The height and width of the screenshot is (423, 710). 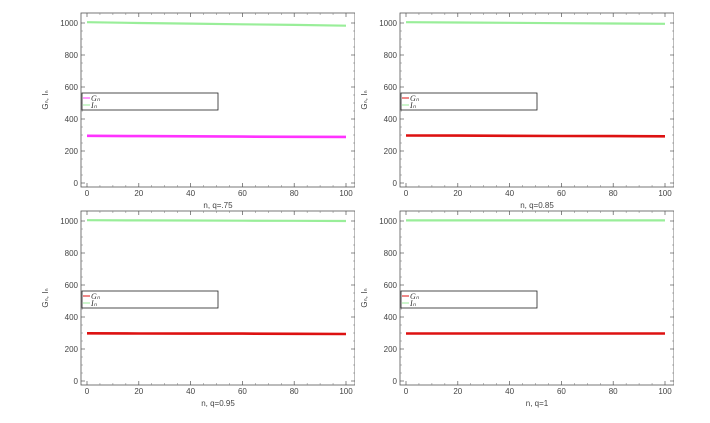 What do you see at coordinates (218, 205) in the screenshot?
I see `x-axis-label: n, q=.75` at bounding box center [218, 205].